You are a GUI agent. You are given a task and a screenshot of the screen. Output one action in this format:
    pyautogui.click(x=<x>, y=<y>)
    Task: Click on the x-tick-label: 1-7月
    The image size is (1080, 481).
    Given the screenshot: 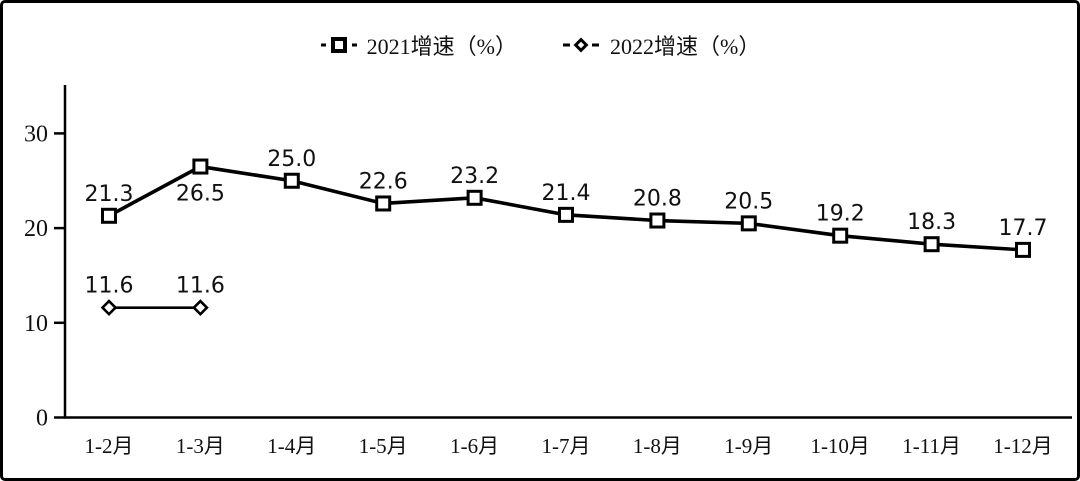 What is the action you would take?
    pyautogui.click(x=566, y=446)
    